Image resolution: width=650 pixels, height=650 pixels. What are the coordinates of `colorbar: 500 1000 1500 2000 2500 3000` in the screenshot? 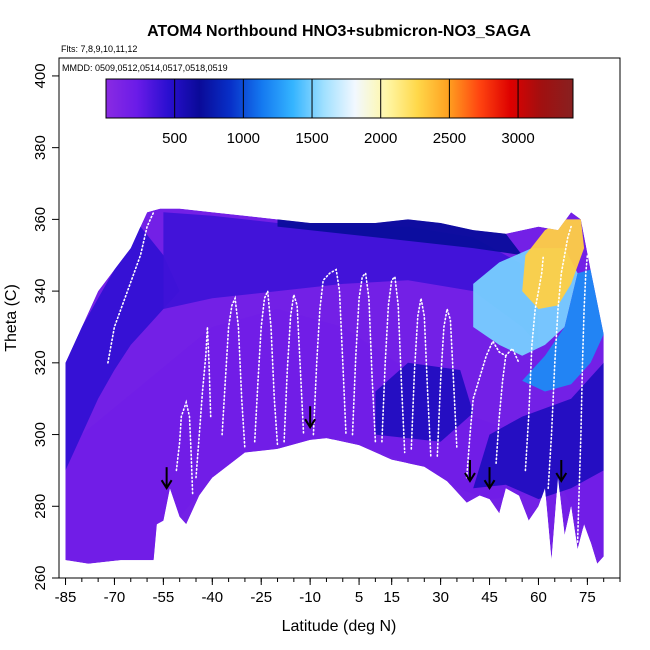 It's located at (339, 112).